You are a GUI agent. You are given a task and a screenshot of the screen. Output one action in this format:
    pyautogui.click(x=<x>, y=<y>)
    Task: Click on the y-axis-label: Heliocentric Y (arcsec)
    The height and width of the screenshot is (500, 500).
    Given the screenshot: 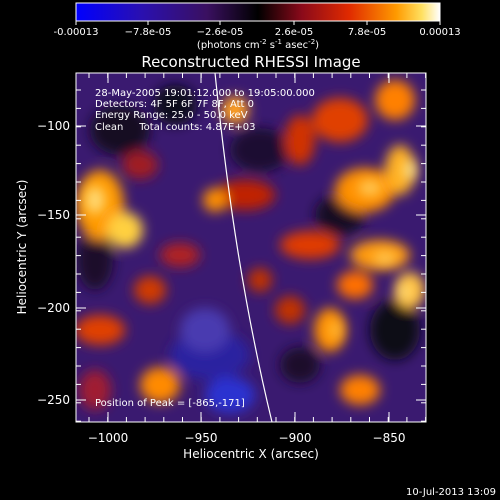 What is the action you would take?
    pyautogui.click(x=22, y=247)
    